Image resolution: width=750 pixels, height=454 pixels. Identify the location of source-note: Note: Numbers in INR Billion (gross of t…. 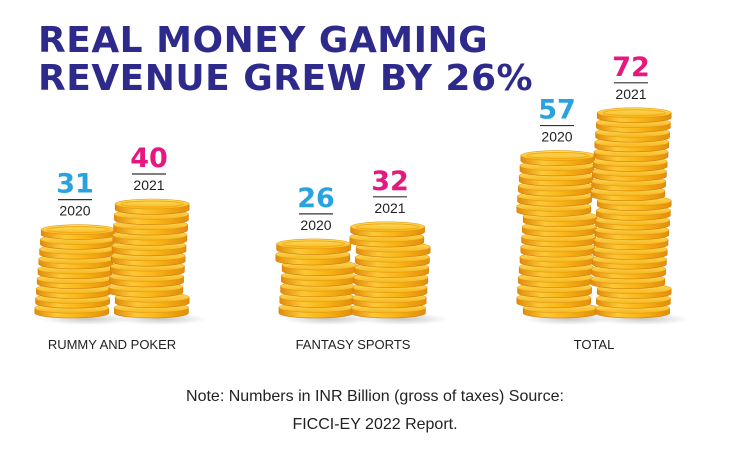
(375, 411).